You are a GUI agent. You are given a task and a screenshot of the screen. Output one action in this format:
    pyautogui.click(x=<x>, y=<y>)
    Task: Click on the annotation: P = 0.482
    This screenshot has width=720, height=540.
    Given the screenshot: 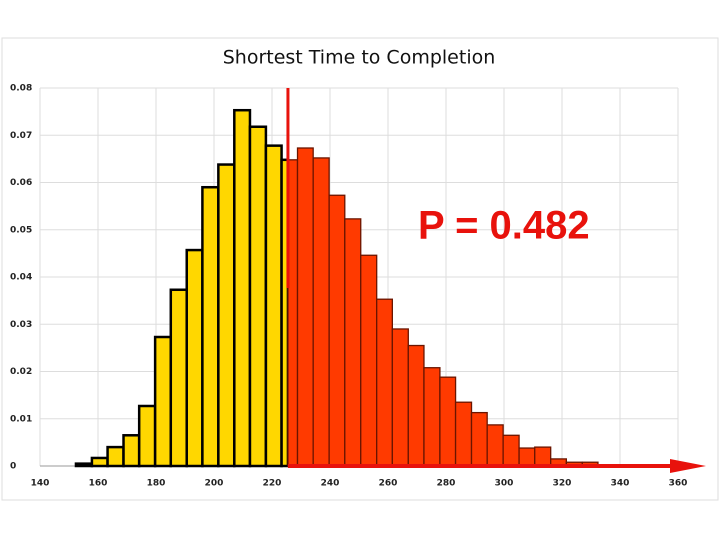 What is the action you would take?
    pyautogui.click(x=504, y=226)
    